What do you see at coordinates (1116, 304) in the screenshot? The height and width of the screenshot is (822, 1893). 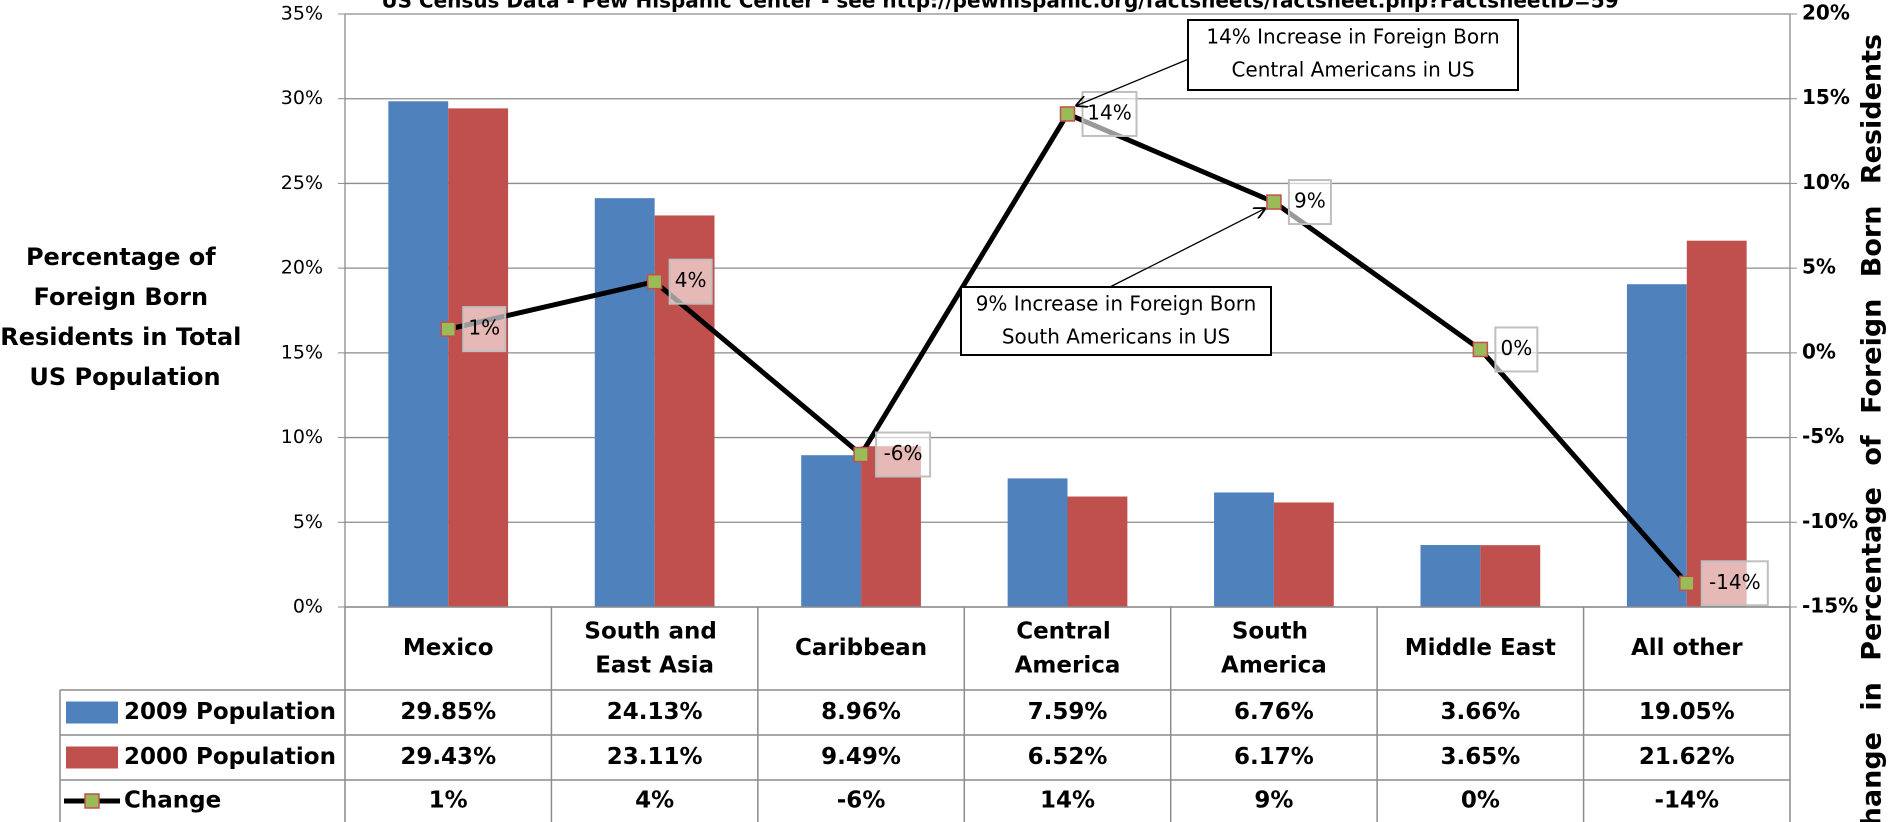 I see `annotation-text: 9% Increase in Foreign Born` at bounding box center [1116, 304].